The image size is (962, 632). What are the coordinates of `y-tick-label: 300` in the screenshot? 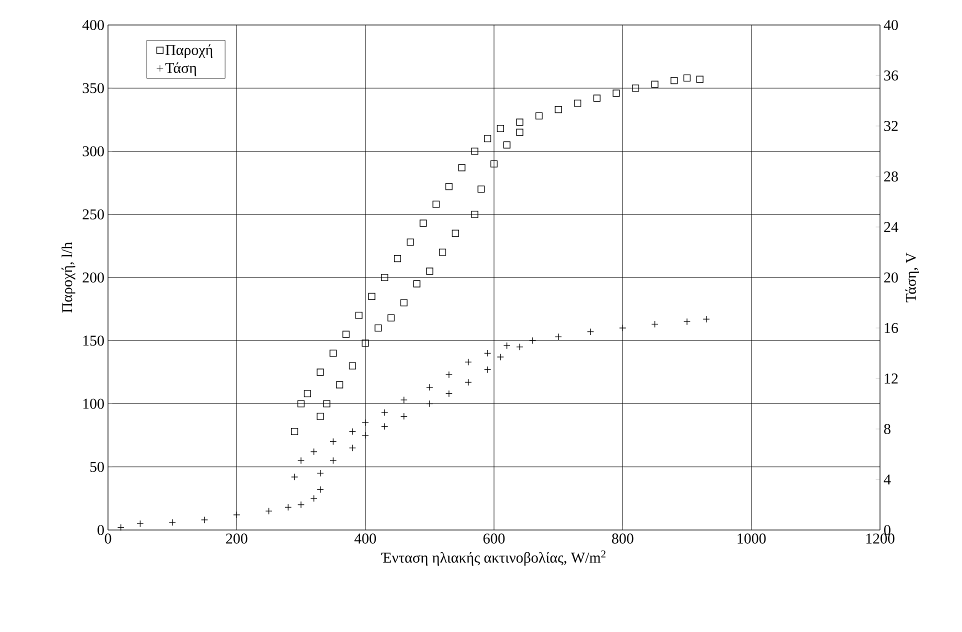 It's located at (93, 151).